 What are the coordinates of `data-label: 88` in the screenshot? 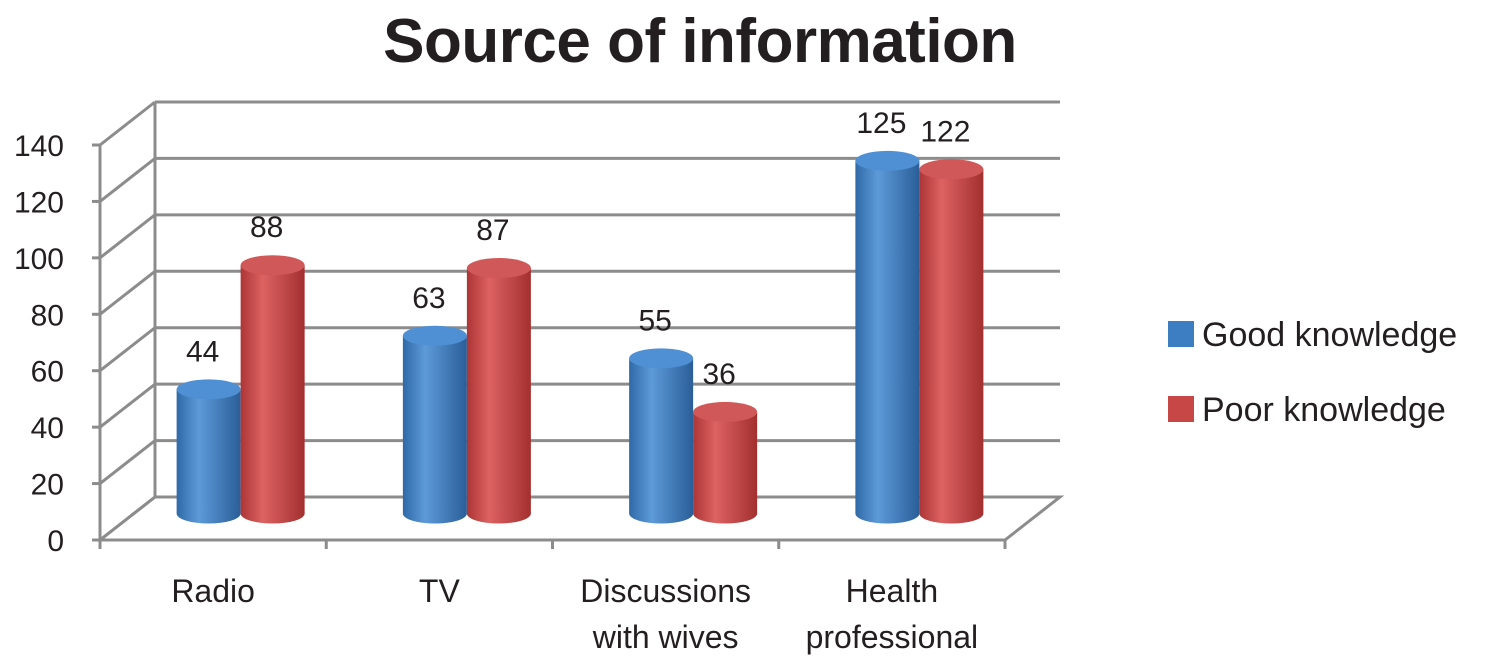 It's located at (266, 227).